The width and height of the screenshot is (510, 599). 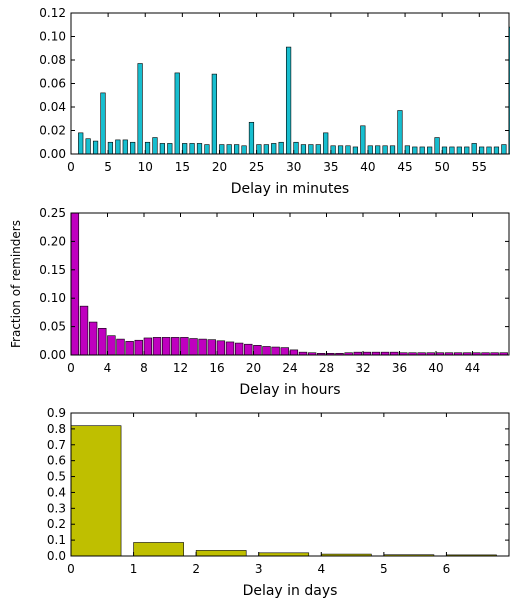 What do you see at coordinates (219, 167) in the screenshot?
I see `minutes-x-tick-label: 20` at bounding box center [219, 167].